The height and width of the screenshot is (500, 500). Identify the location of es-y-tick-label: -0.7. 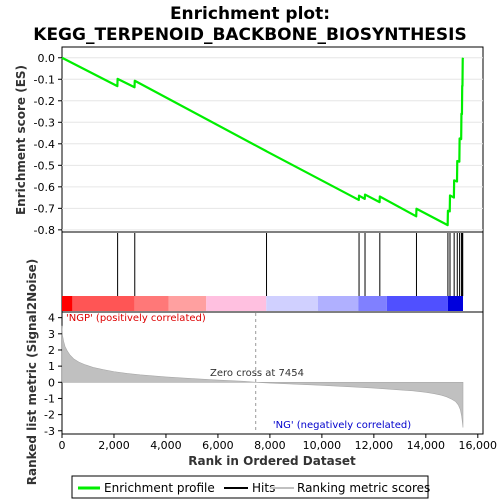
(44, 208).